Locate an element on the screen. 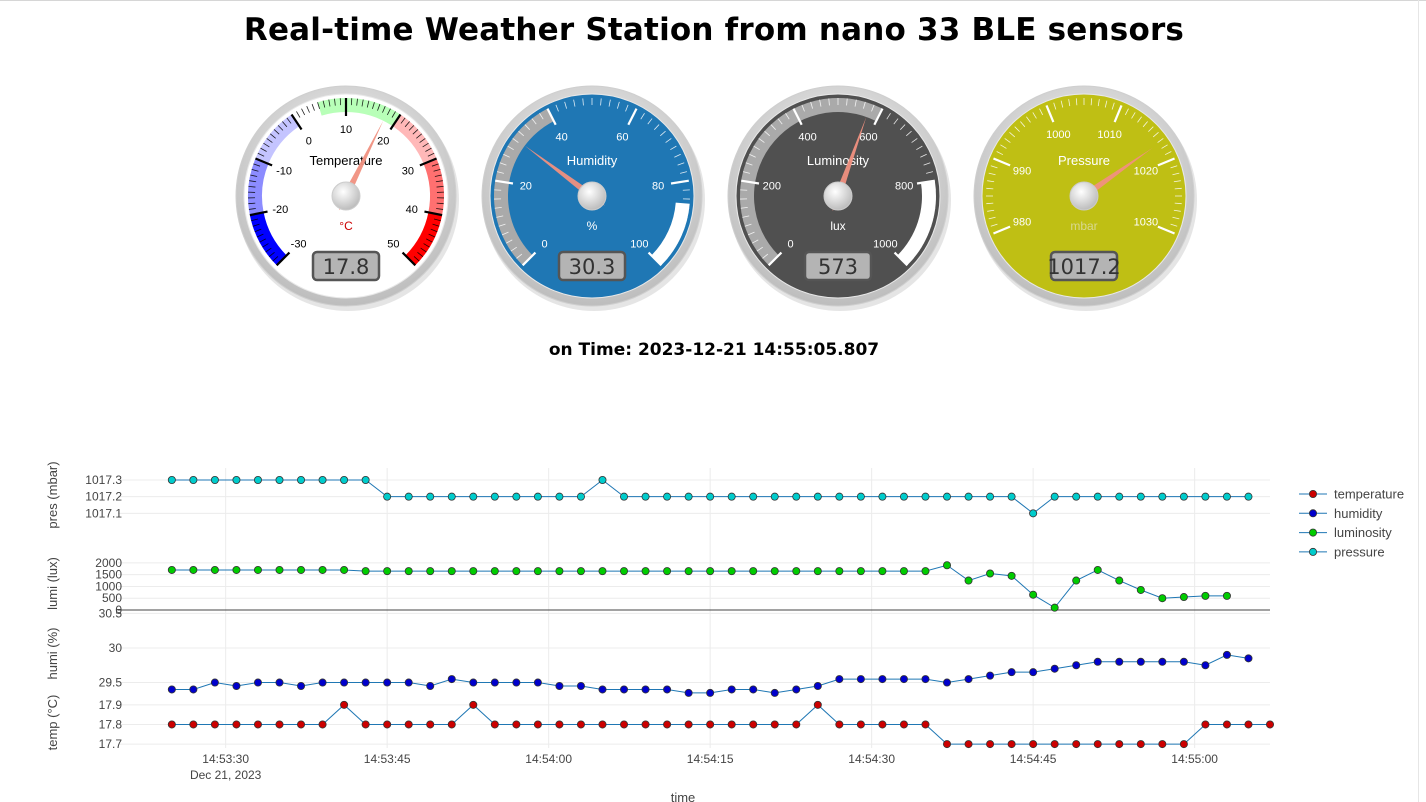  gauge-tick-label: -30 is located at coordinates (299, 244).